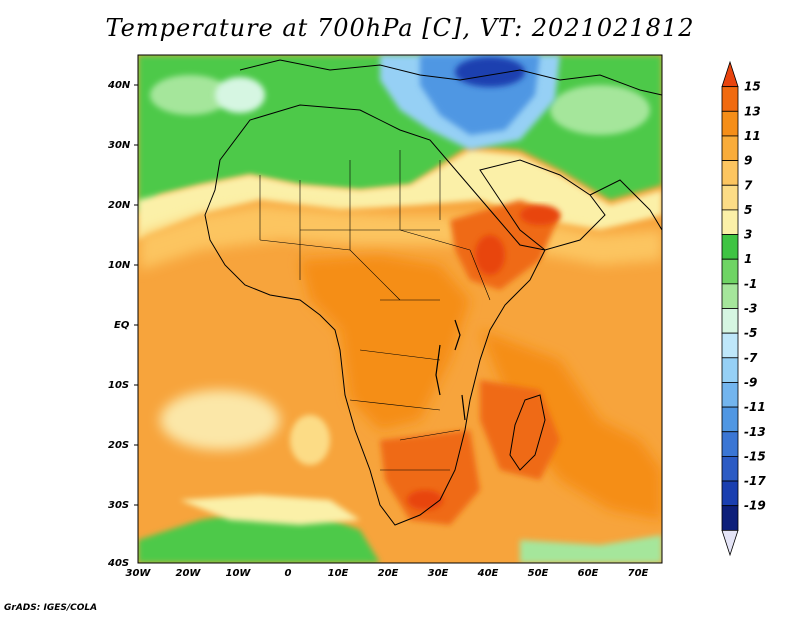 The height and width of the screenshot is (618, 800). Describe the element at coordinates (119, 145) in the screenshot. I see `lat-label: 30N` at that location.